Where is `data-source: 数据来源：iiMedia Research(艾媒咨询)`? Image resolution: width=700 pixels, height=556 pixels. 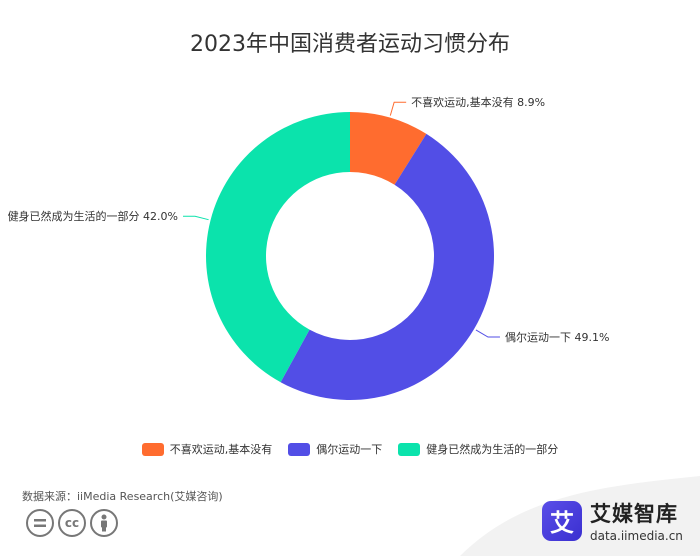 data-source: 数据来源：iiMedia Research(艾媒咨询) is located at coordinates (122, 496).